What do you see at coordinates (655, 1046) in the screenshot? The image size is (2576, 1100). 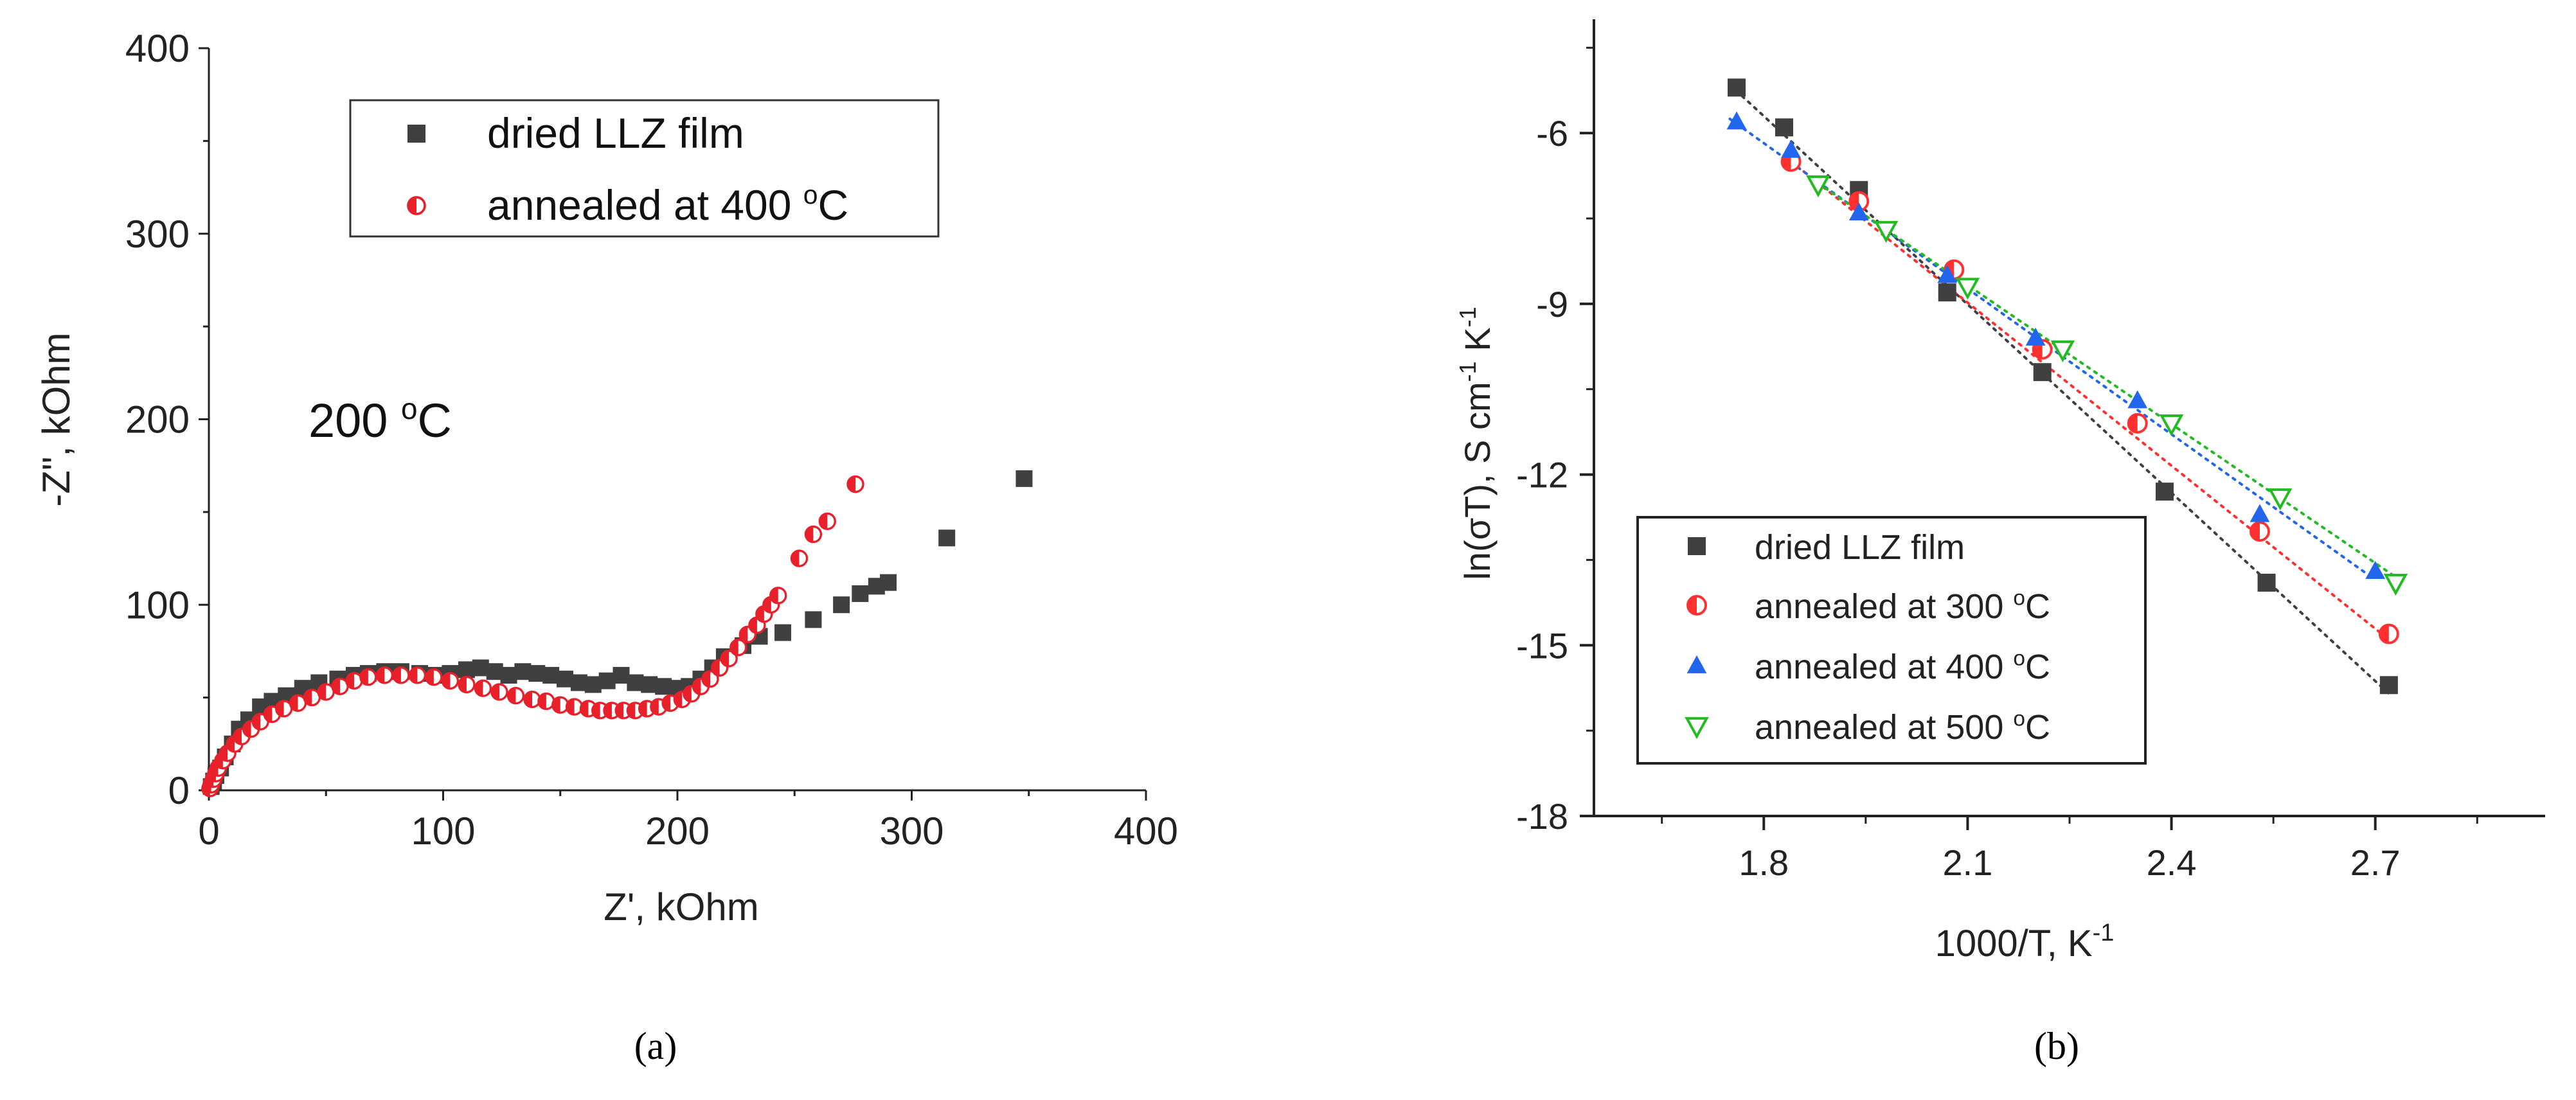 I see `caption-a: (a)` at bounding box center [655, 1046].